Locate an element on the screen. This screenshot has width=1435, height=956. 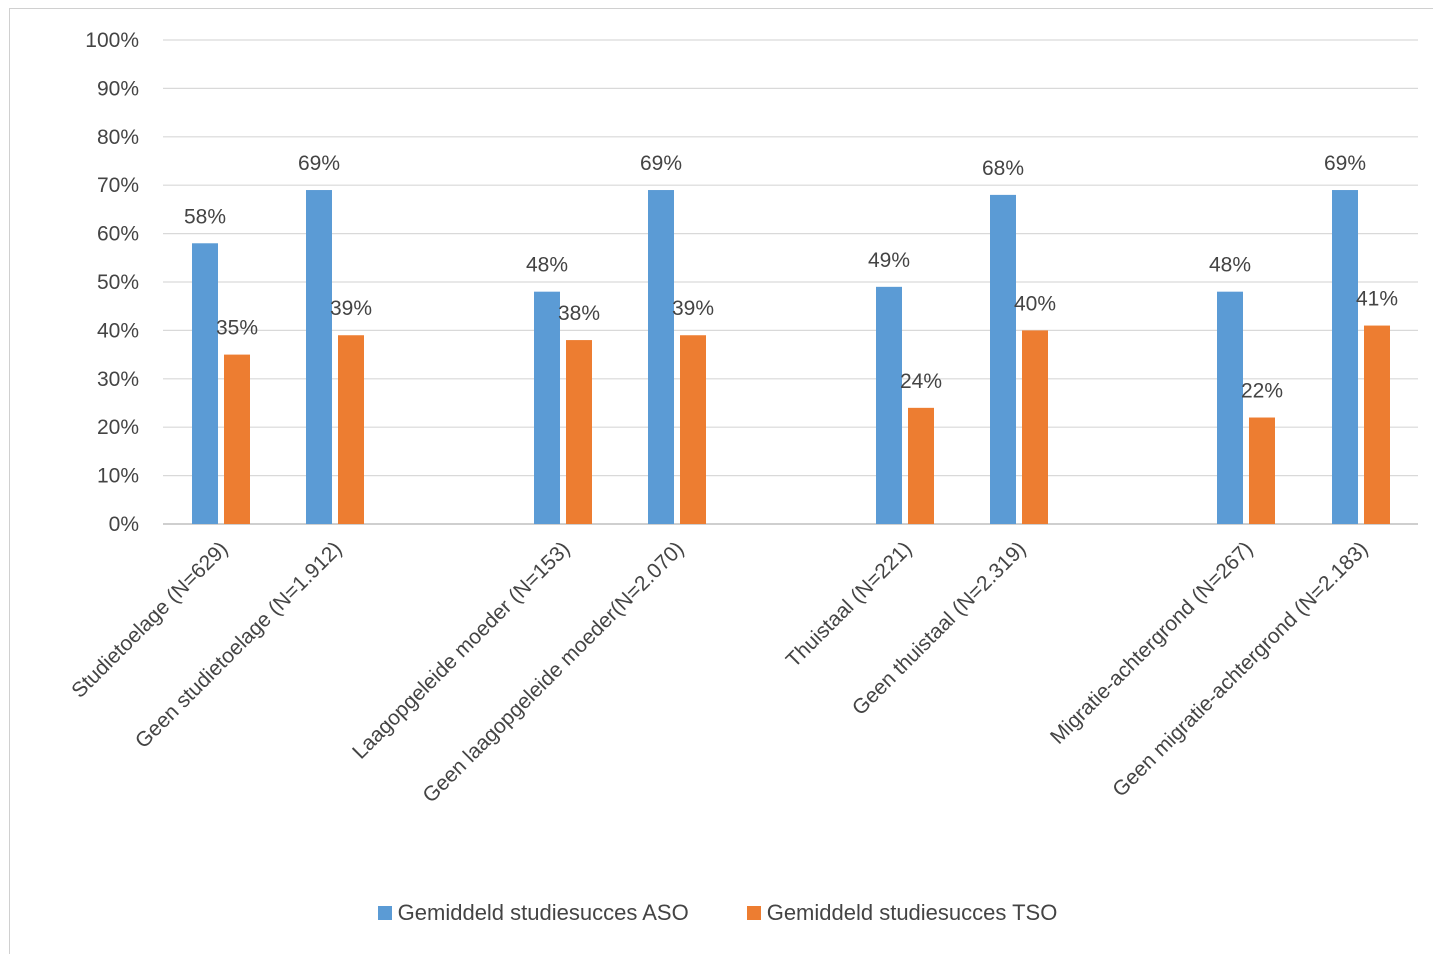
y-tick-label: 50% is located at coordinates (118, 282).